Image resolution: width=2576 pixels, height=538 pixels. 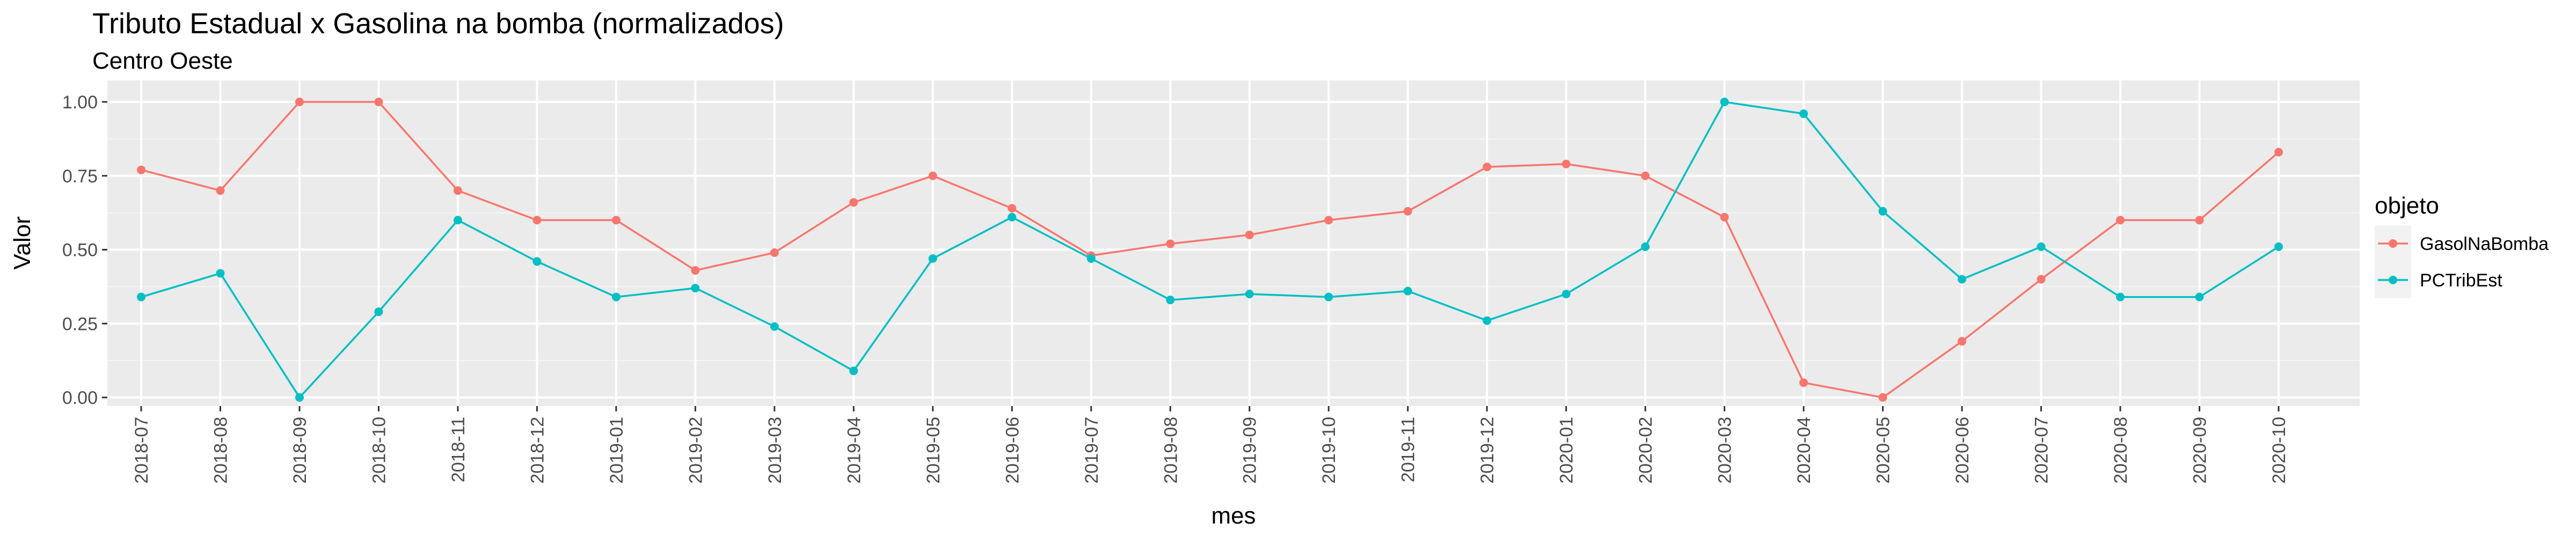 I want to click on x-tick-label: 2018-08, so click(x=220, y=451).